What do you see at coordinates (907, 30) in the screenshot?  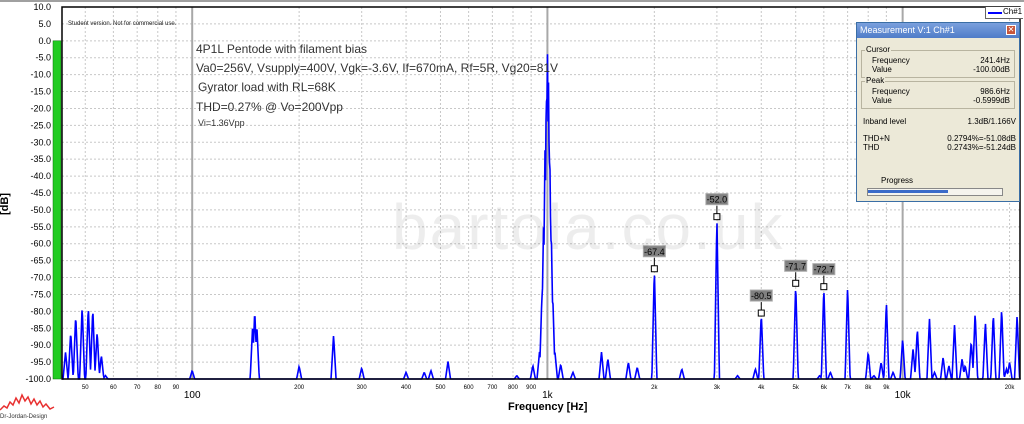 I see `measurement-title: Measurement V:1 Ch#1` at bounding box center [907, 30].